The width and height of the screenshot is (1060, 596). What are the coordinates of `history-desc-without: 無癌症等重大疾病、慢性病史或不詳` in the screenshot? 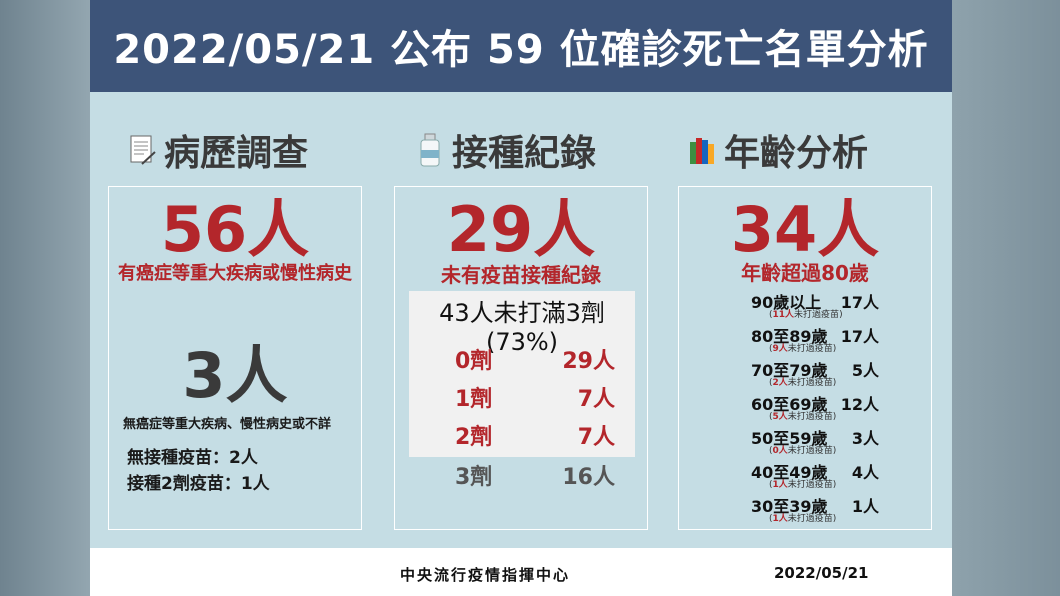 It's located at (227, 424).